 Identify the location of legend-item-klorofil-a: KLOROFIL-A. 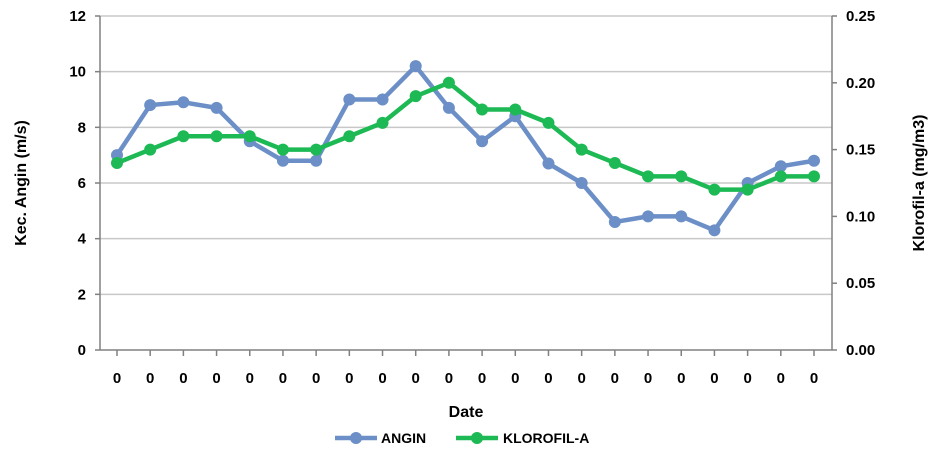
(522, 438).